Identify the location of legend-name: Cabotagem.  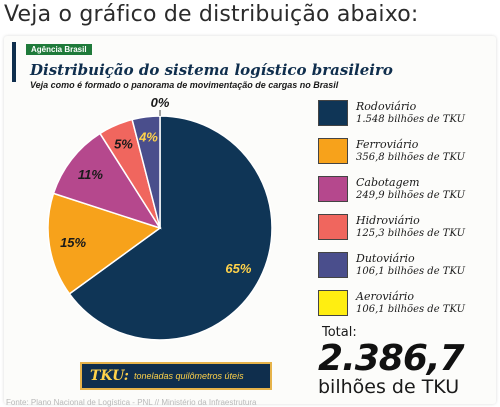
(388, 182).